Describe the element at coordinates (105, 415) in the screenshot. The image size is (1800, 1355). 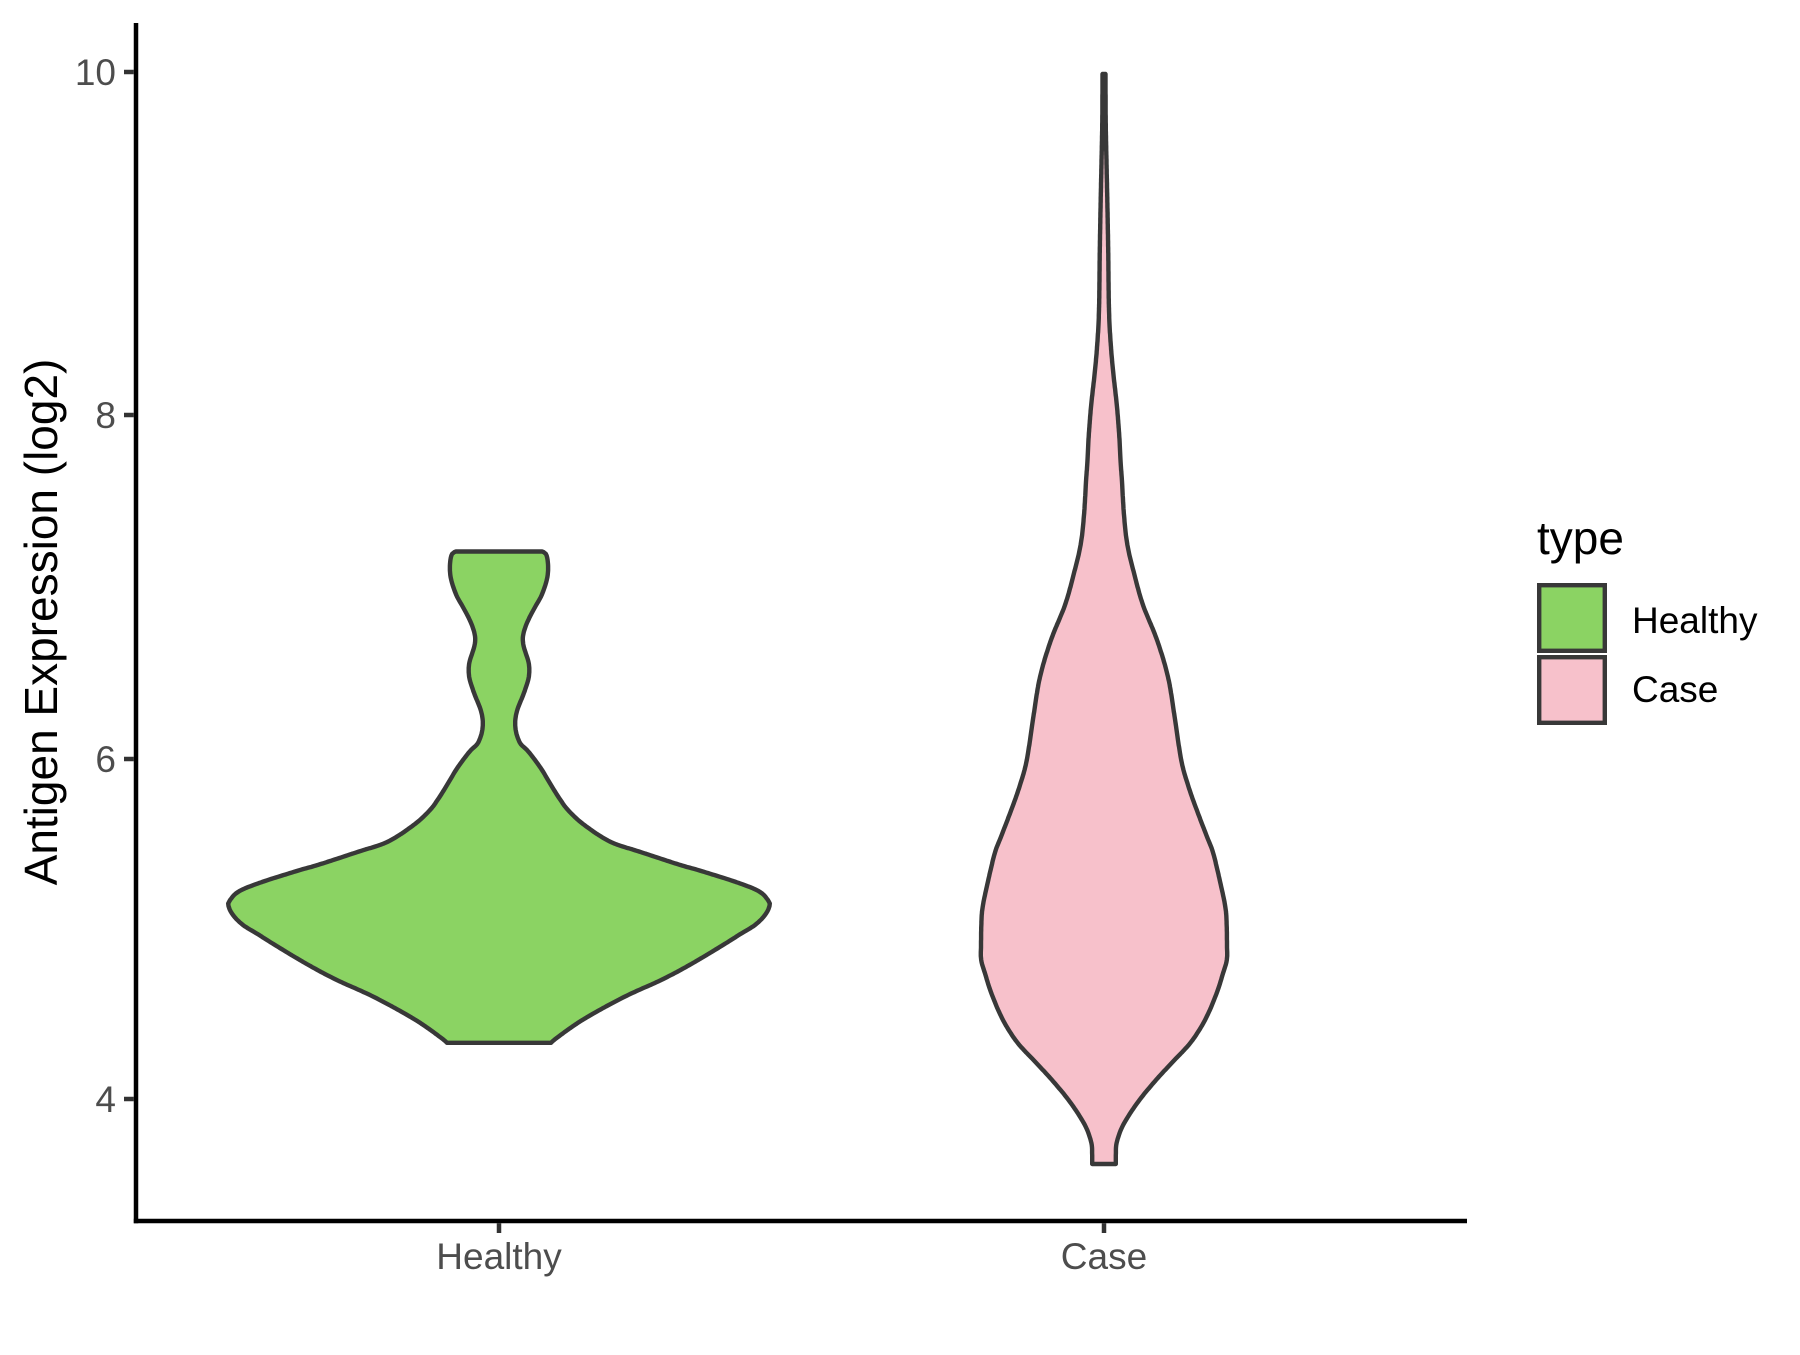
I see `svg-text: 8` at that location.